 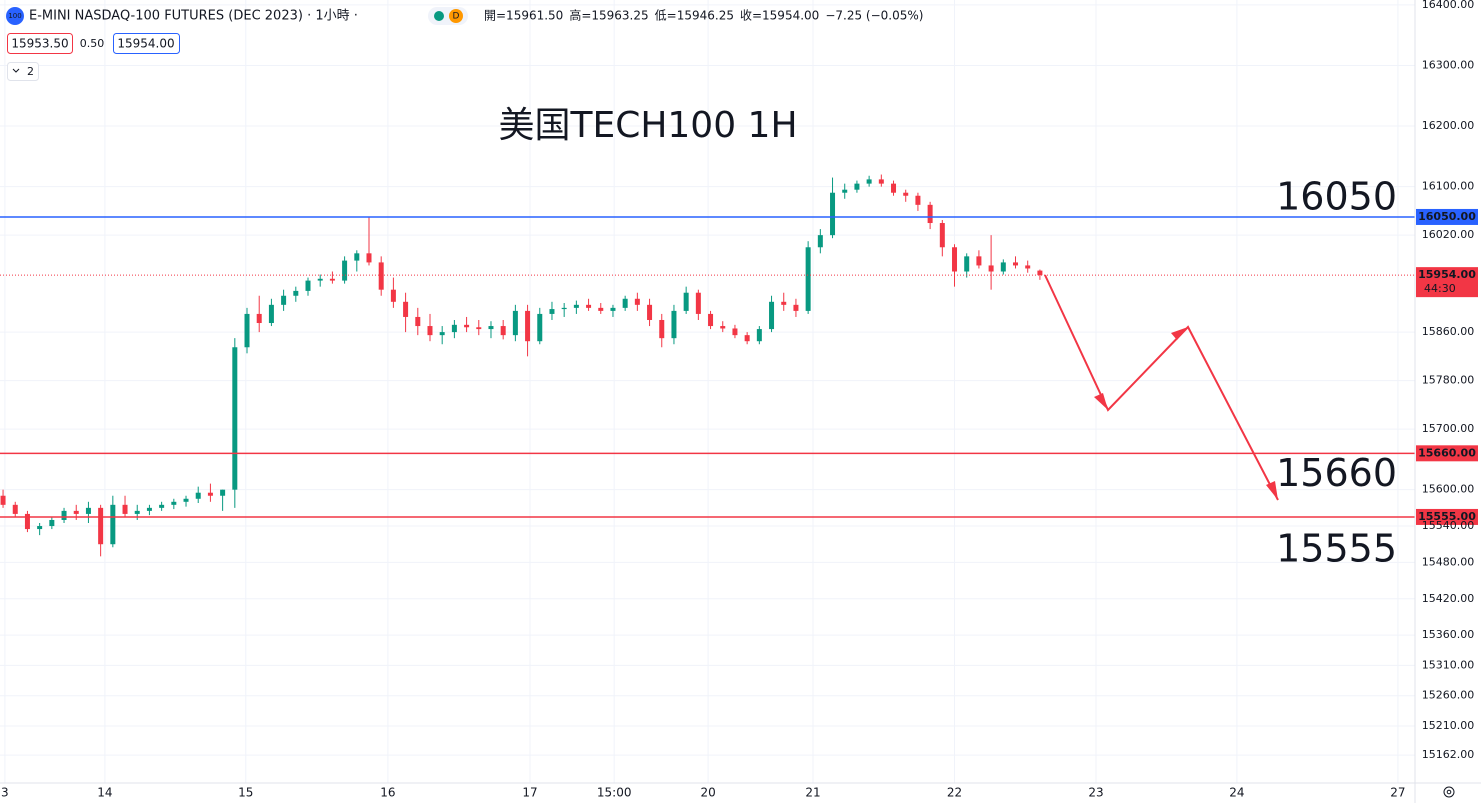 I want to click on buy-button, so click(x=146, y=43).